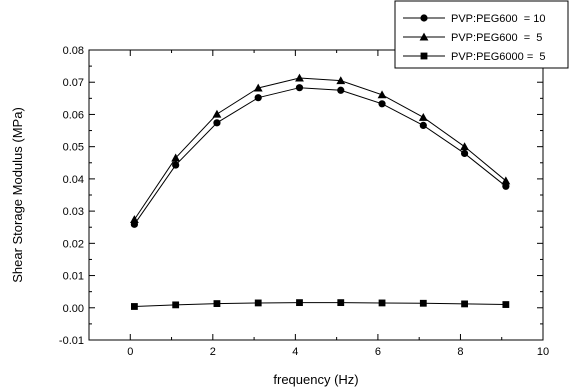 This screenshot has width=569, height=390. Describe the element at coordinates (73, 148) in the screenshot. I see `y-tick-label: 0.05` at that location.